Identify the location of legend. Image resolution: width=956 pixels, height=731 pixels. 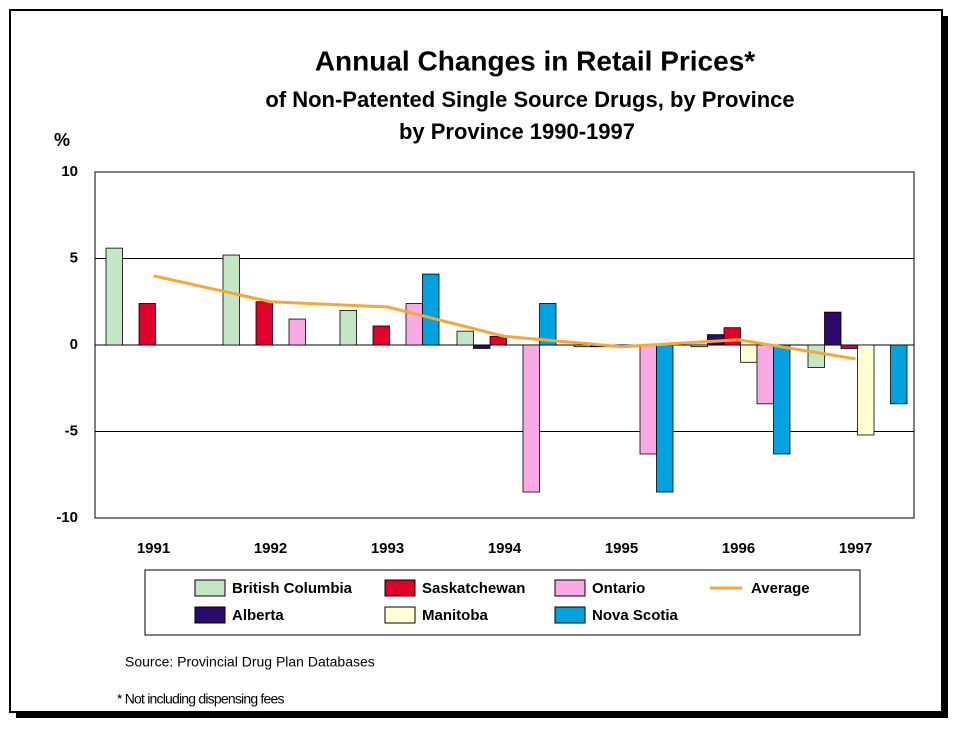
(502, 602).